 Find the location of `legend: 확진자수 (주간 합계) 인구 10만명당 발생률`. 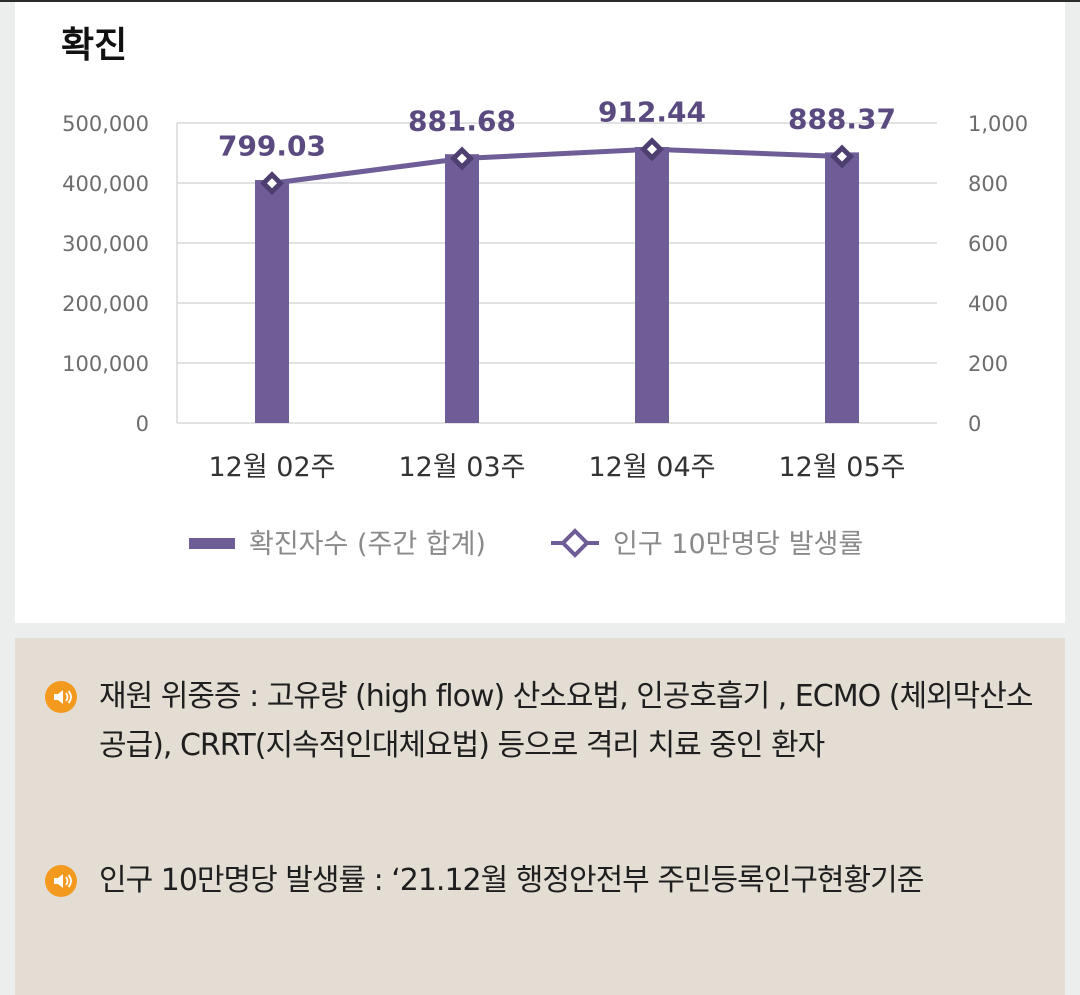

legend: 확진자수 (주간 합계) 인구 10만명당 발생률 is located at coordinates (526, 544).